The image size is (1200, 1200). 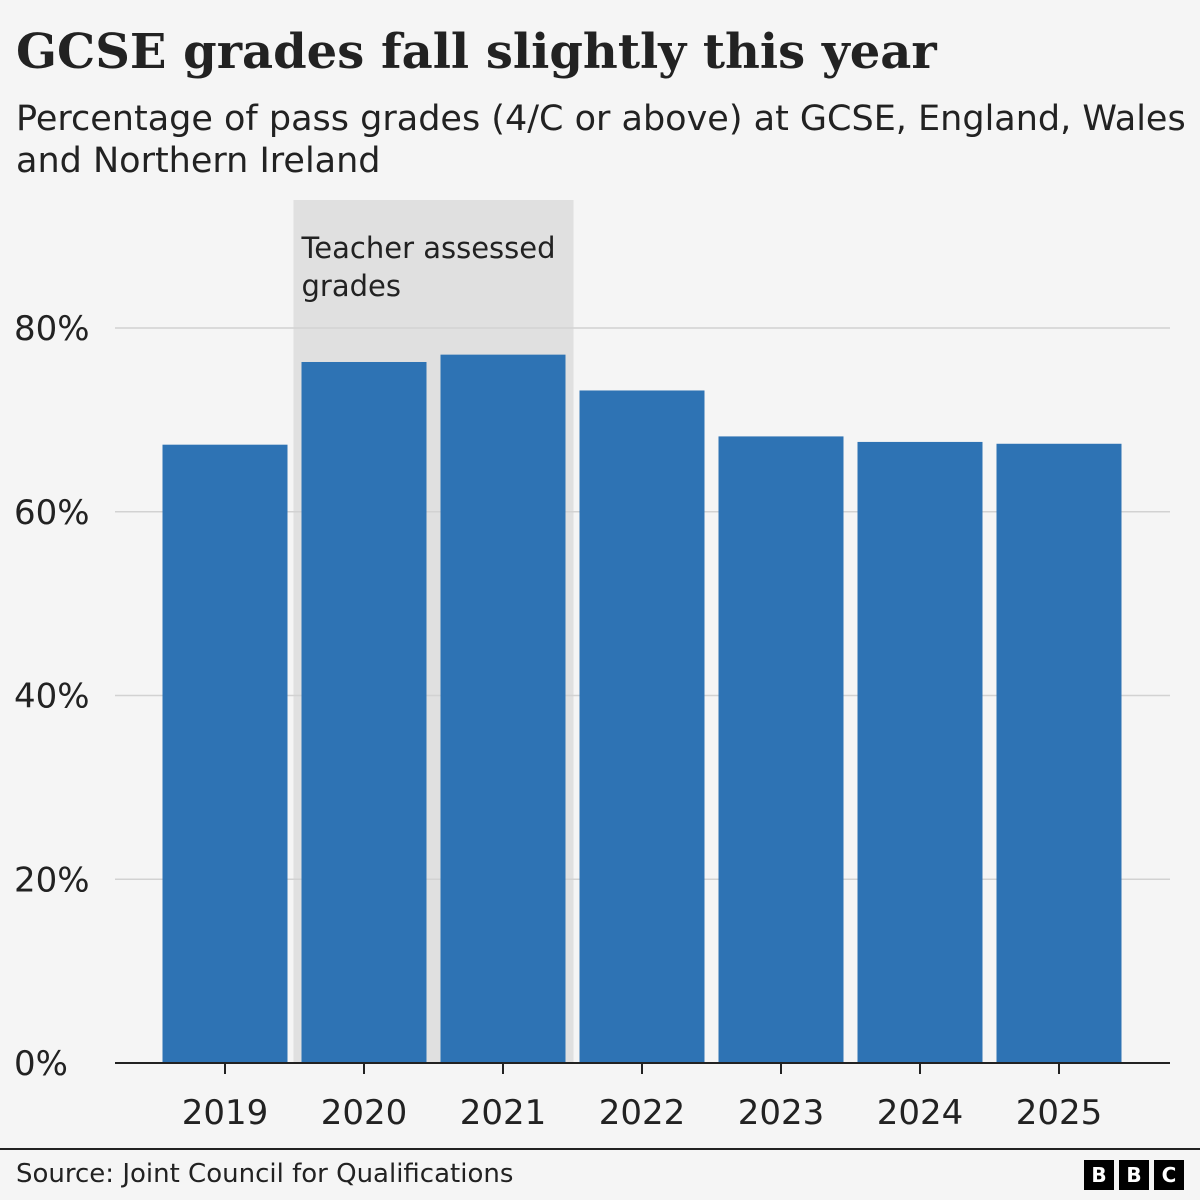 I want to click on bbc-logo: B B C, so click(x=1134, y=1175).